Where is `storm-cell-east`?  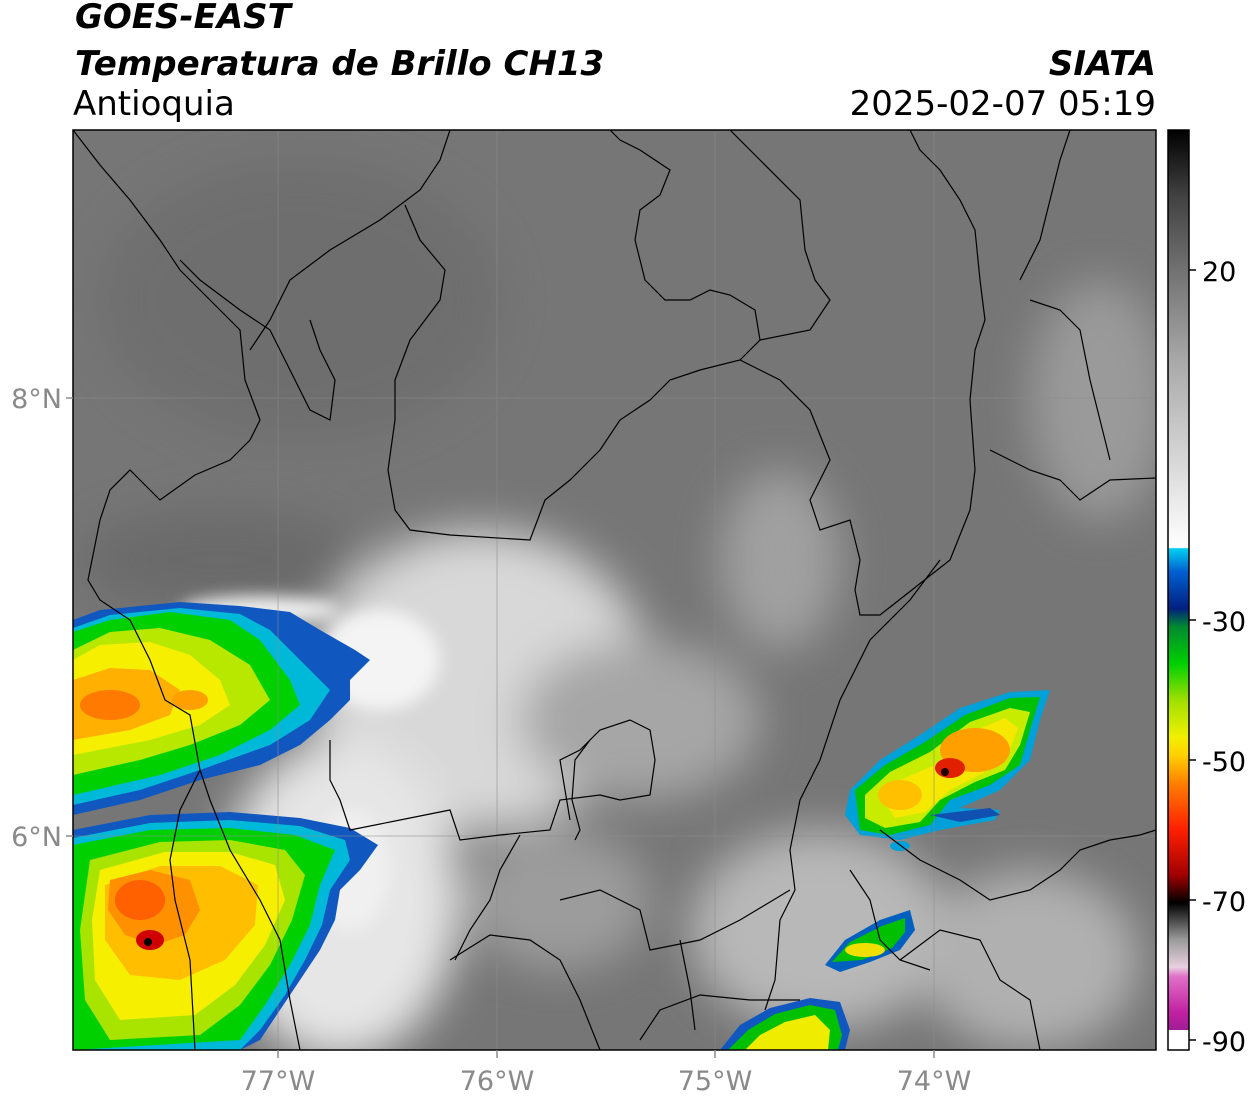 storm-cell-east is located at coordinates (947, 770).